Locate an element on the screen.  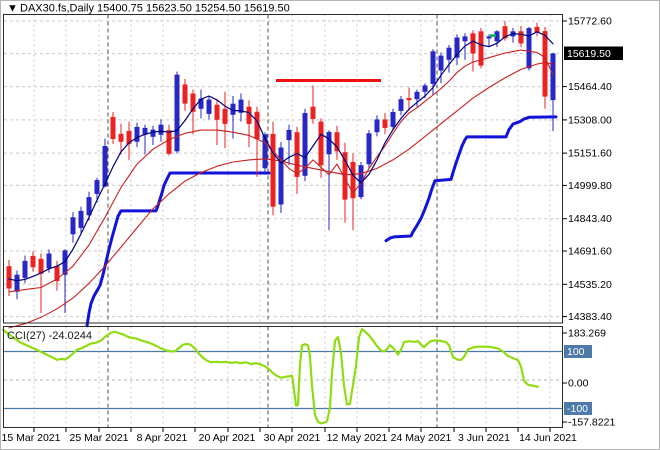
cci-axis-label: -157.8221 is located at coordinates (591, 423).